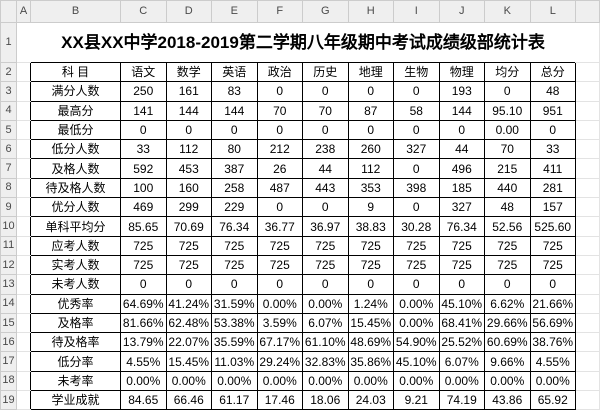 The height and width of the screenshot is (420, 600). I want to click on row-label-b10: 单科平均分, so click(75, 226).